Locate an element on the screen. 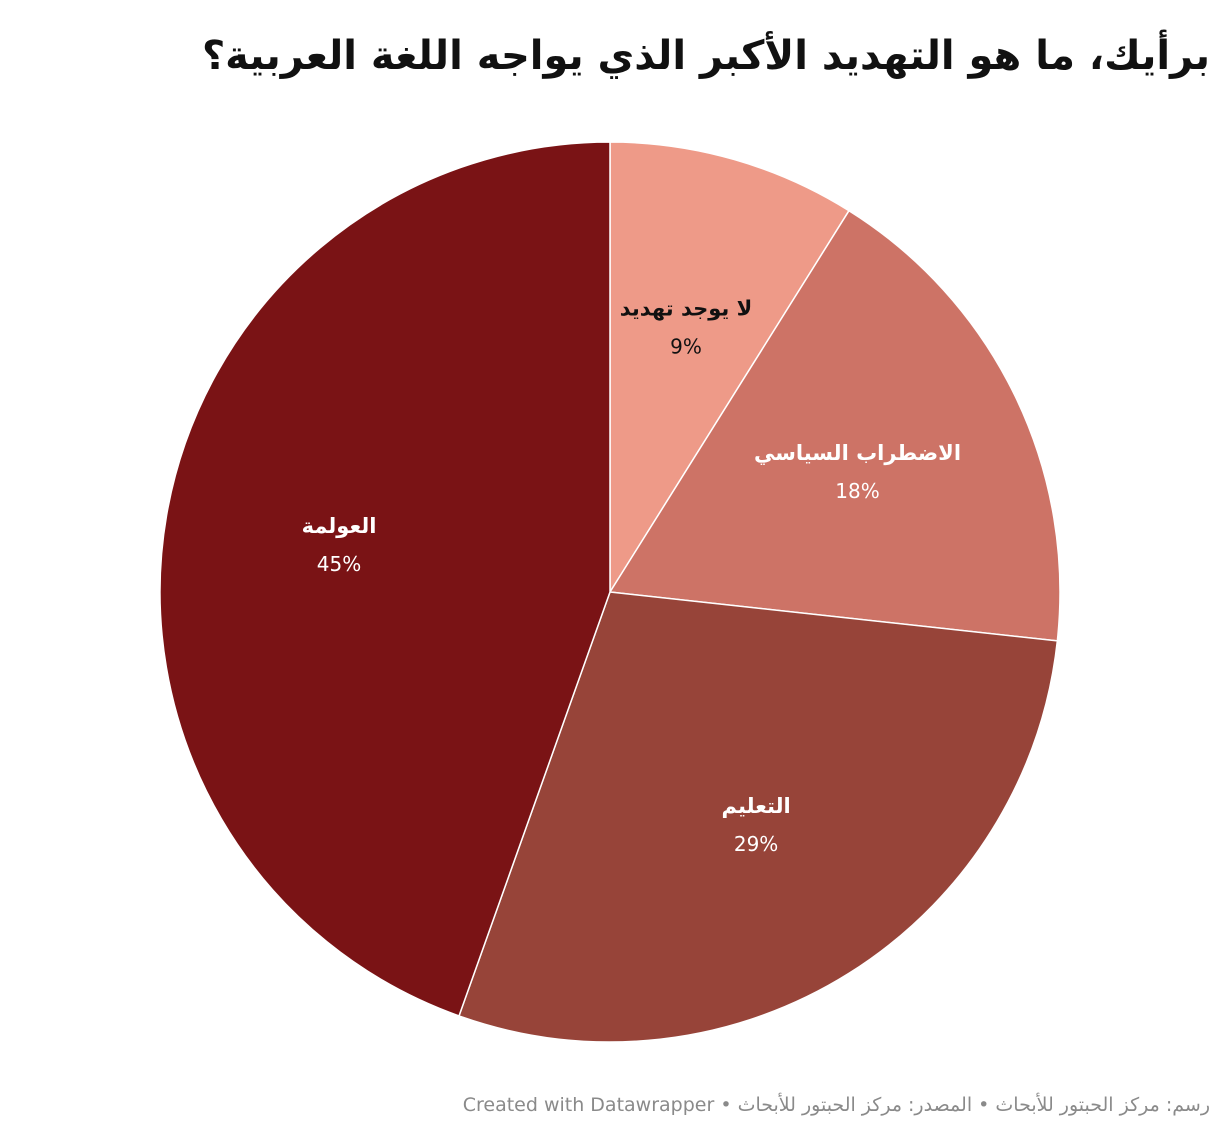 This screenshot has width=1220, height=1142. slice-label: التعليم is located at coordinates (756, 806).